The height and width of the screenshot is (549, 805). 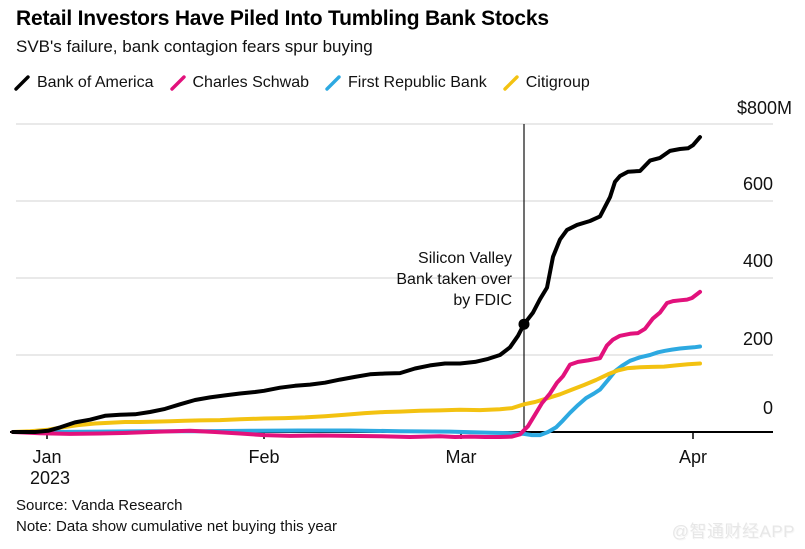 I want to click on legend-label: Citigroup, so click(x=557, y=82).